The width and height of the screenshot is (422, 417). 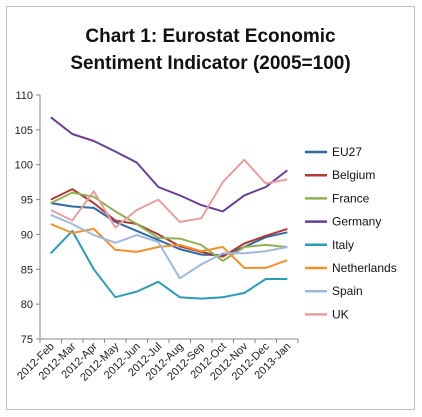 I want to click on series-line-italy, so click(x=169, y=264).